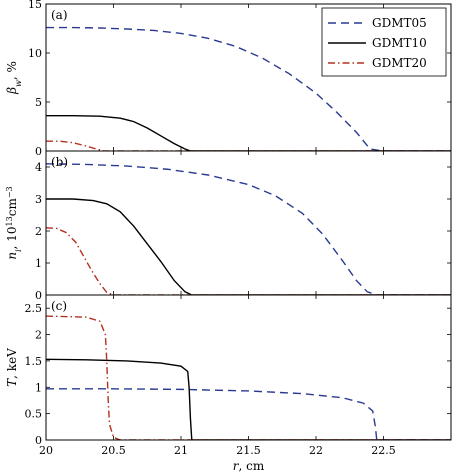 The image size is (454, 475). I want to click on y-label-unit: , keV, so click(12, 363).